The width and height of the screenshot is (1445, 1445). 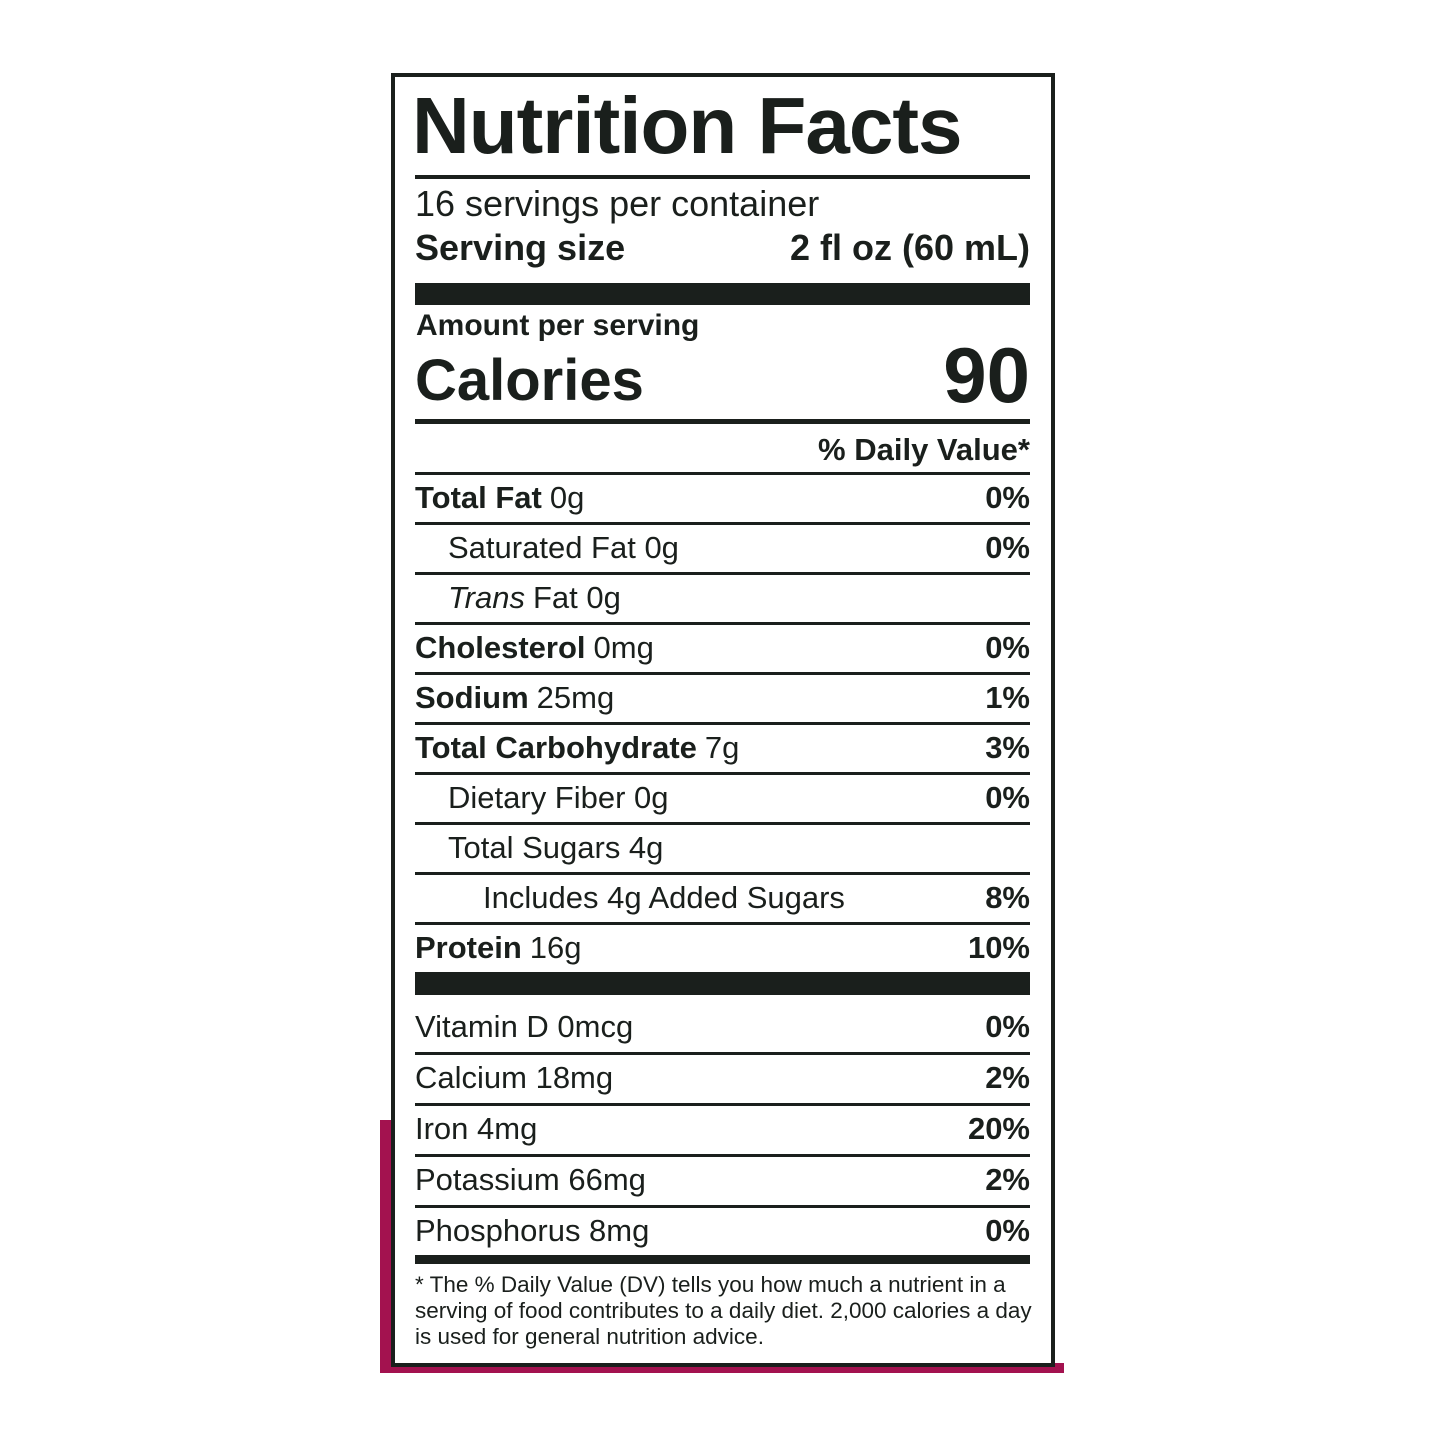 What do you see at coordinates (722, 698) in the screenshot?
I see `nutrient-row: Sodium 25mg 1%` at bounding box center [722, 698].